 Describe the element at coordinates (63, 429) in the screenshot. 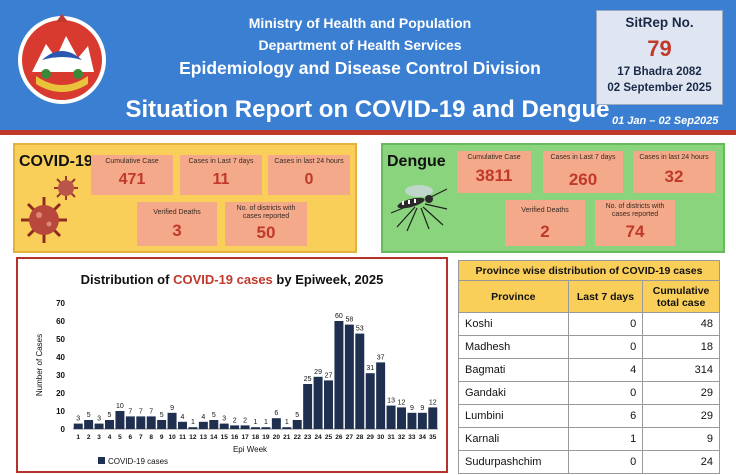

I see `y-tick-label: 0` at that location.